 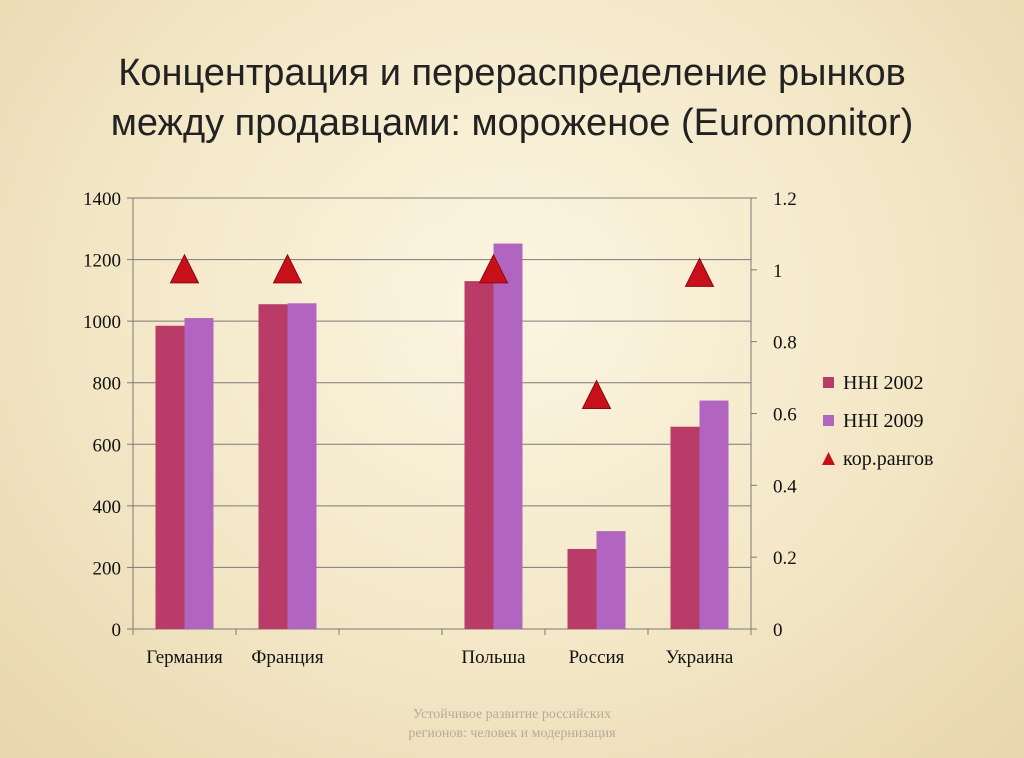 What do you see at coordinates (493, 657) in the screenshot?
I see `x-tick-label: Польша` at bounding box center [493, 657].